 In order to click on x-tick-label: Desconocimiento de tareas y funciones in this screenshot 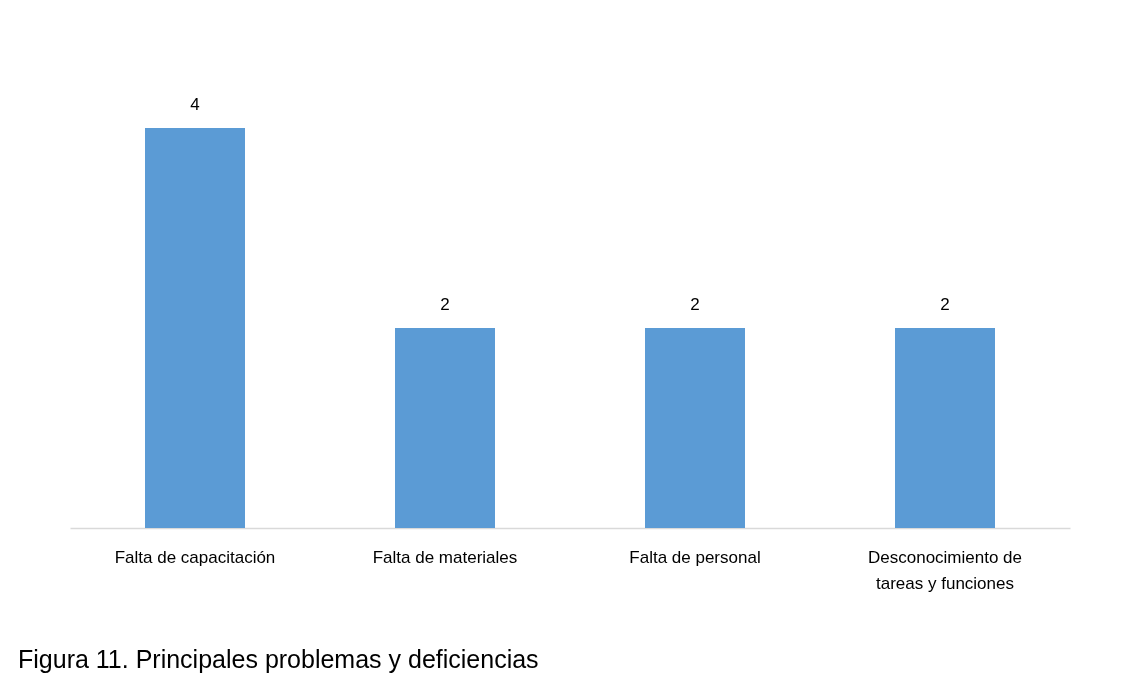, I will do `click(945, 570)`.